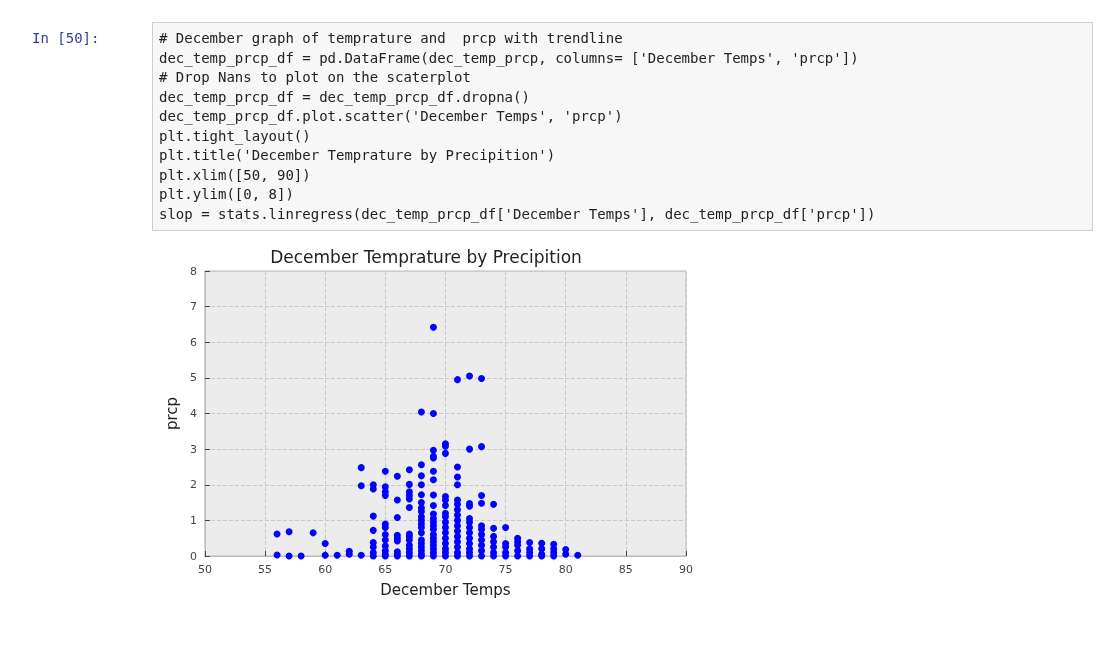  I want to click on text: In [50]:, so click(66, 38).